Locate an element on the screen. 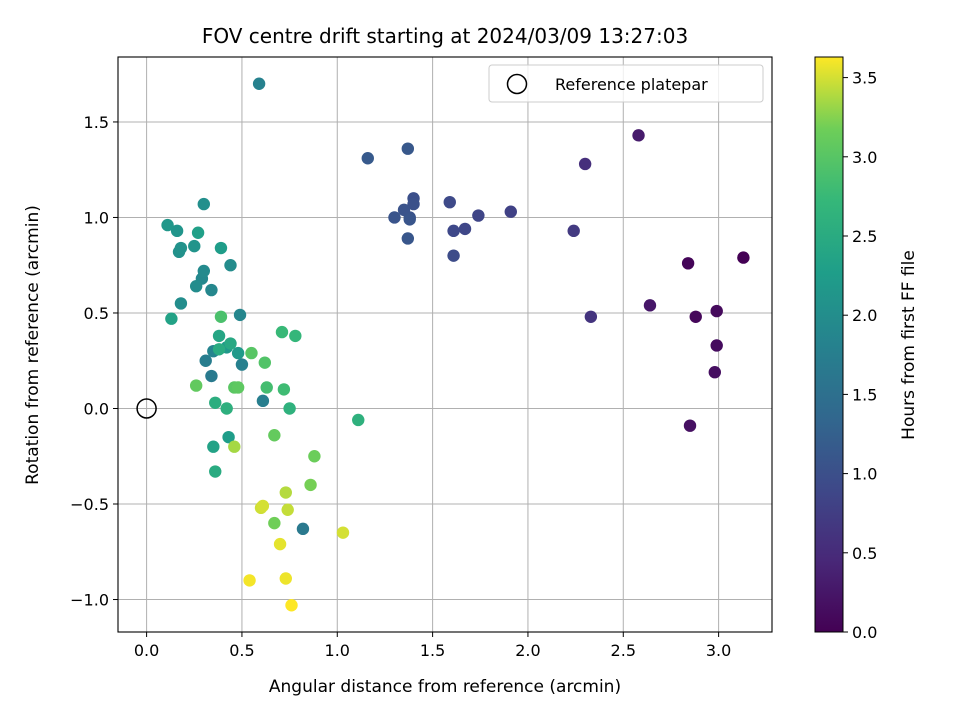  y-tick-label: −0.5 is located at coordinates (89, 504).